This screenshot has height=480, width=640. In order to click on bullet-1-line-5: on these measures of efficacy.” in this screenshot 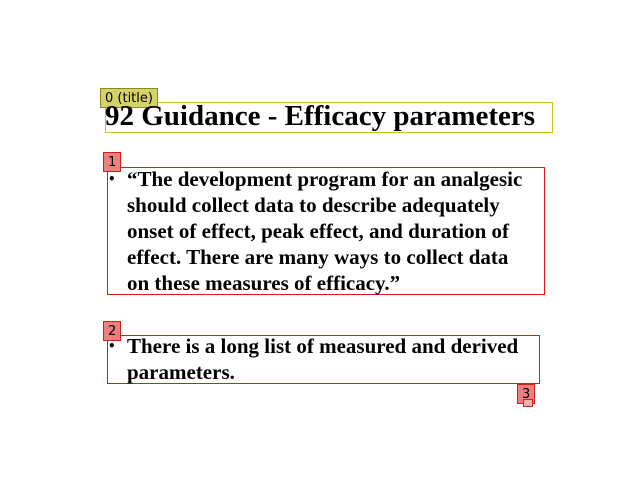, I will do `click(264, 283)`.